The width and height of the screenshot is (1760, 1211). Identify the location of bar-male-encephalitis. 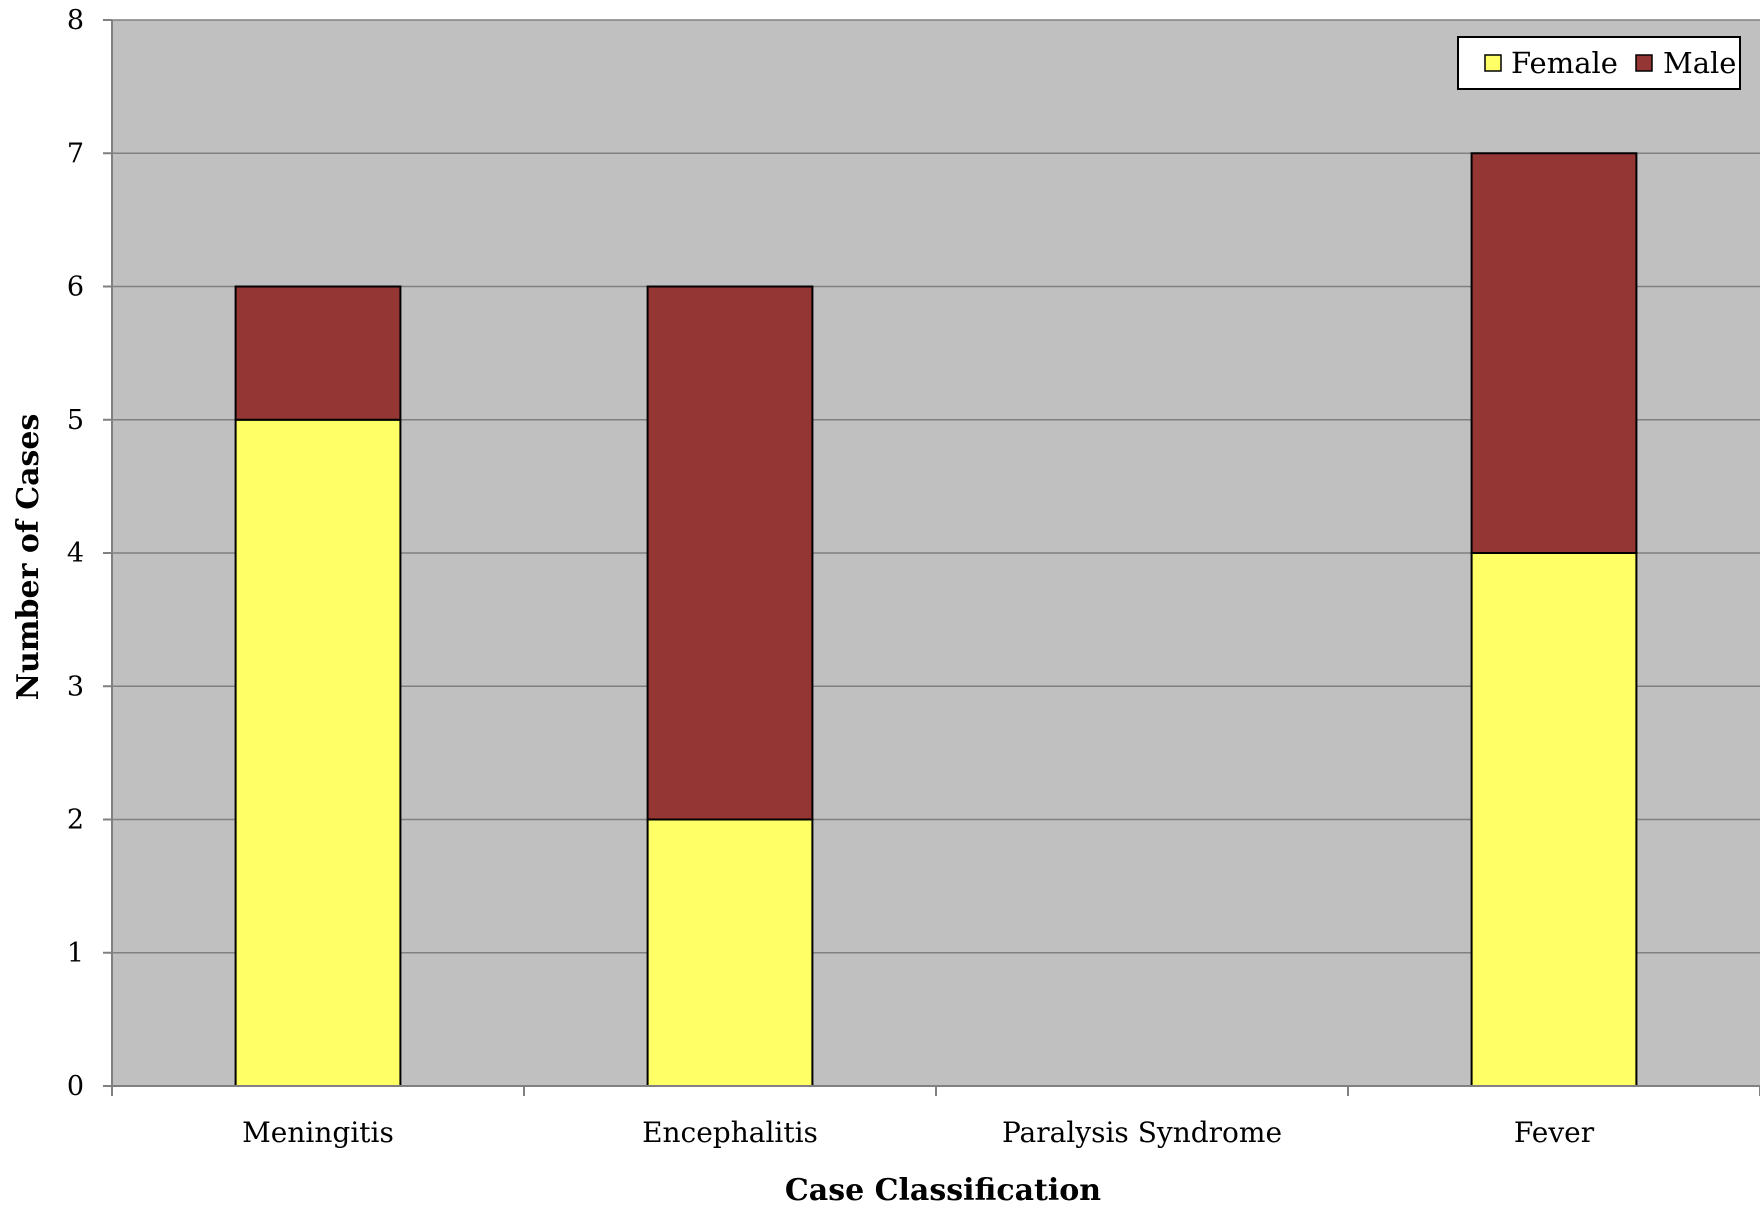
(730, 553).